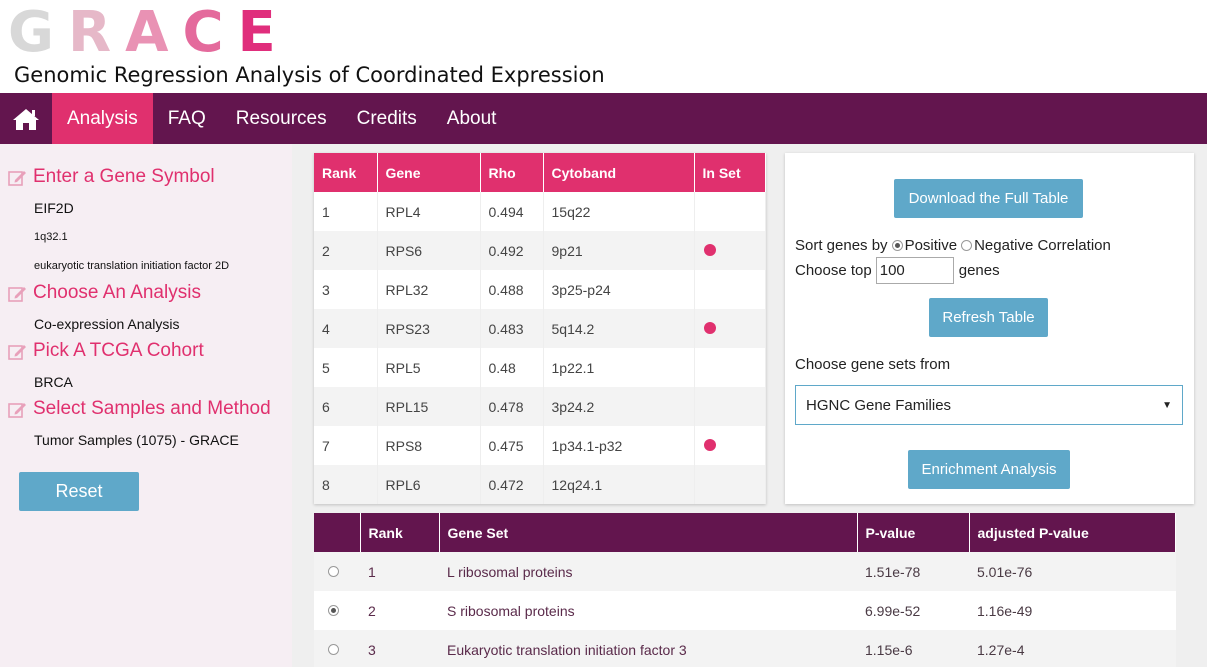 The height and width of the screenshot is (667, 1207). I want to click on gene-cell: RPL4, so click(429, 211).